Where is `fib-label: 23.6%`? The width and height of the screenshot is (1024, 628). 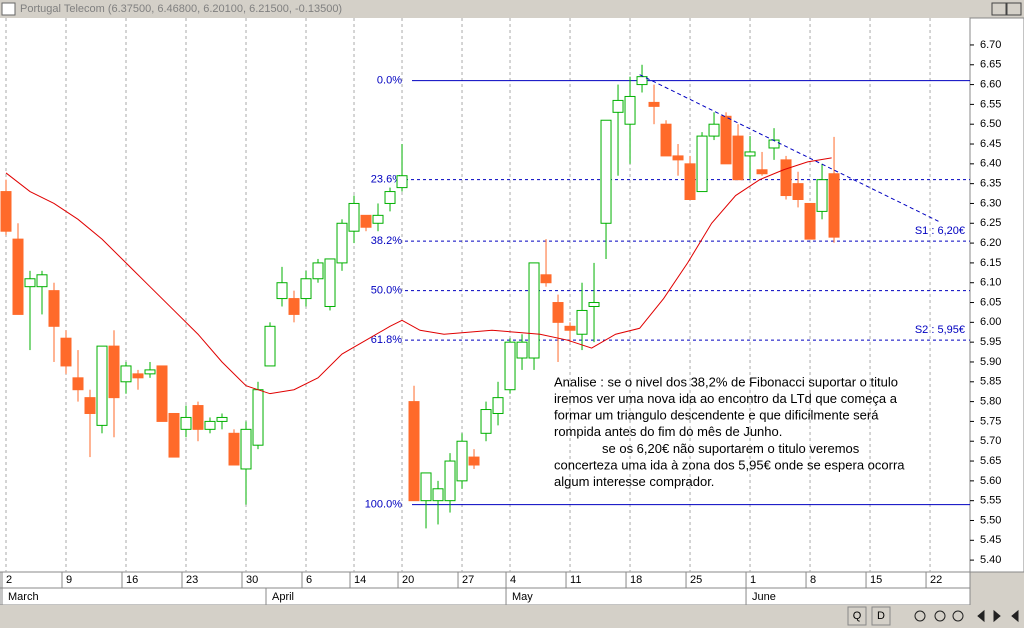
fib-label: 23.6% is located at coordinates (386, 180).